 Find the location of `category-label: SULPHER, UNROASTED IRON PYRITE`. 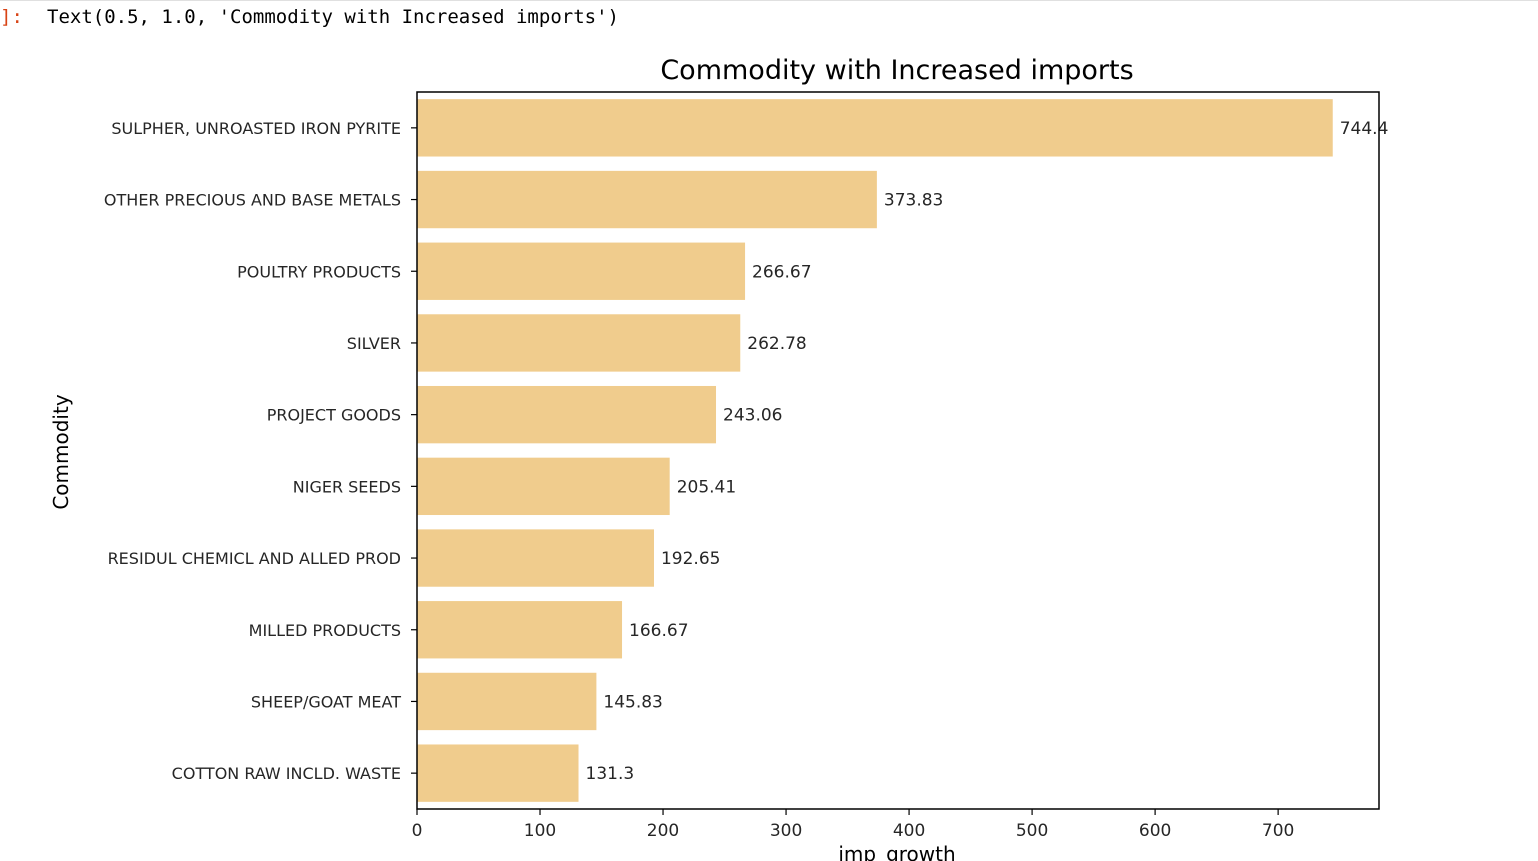

category-label: SULPHER, UNROASTED IRON PYRITE is located at coordinates (256, 128).